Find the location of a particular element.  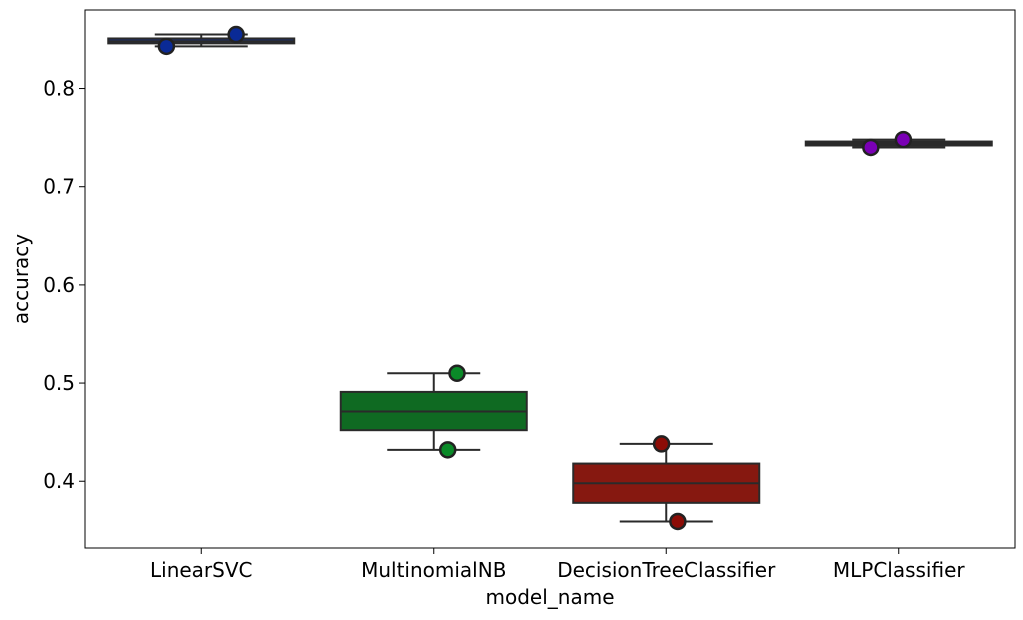

x-axis-label: model_name is located at coordinates (550, 597).